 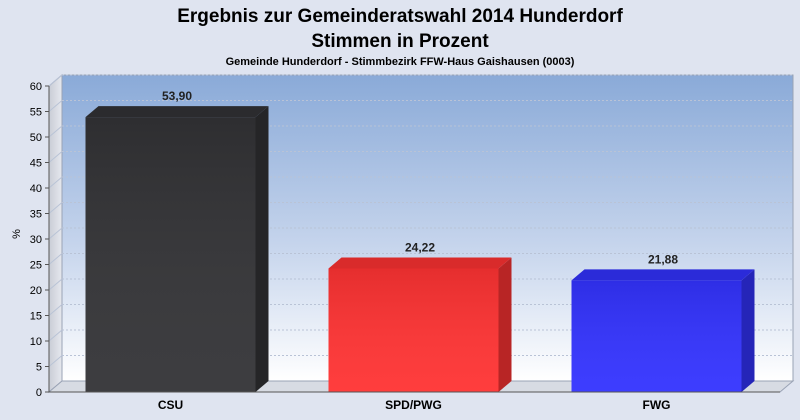 I want to click on bar-fwg, so click(x=663, y=330).